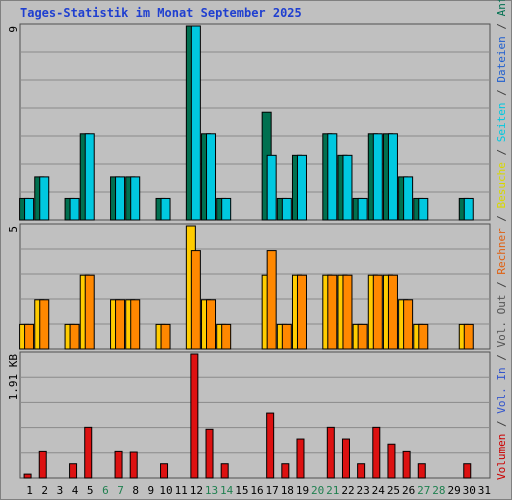  Describe the element at coordinates (13, 377) in the screenshot. I see `y-max-label-bottom: 1.91 KB` at that location.